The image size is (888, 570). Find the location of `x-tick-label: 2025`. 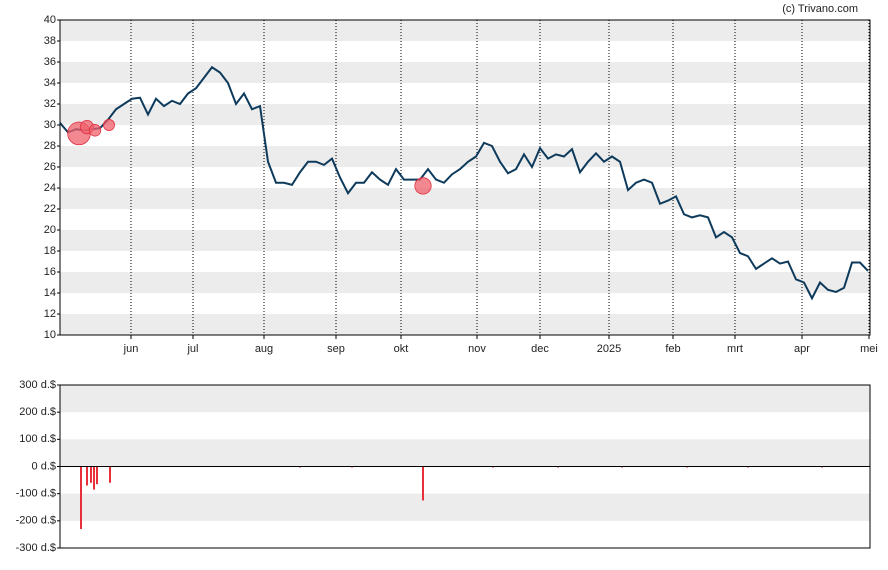

x-tick-label: 2025 is located at coordinates (609, 349).